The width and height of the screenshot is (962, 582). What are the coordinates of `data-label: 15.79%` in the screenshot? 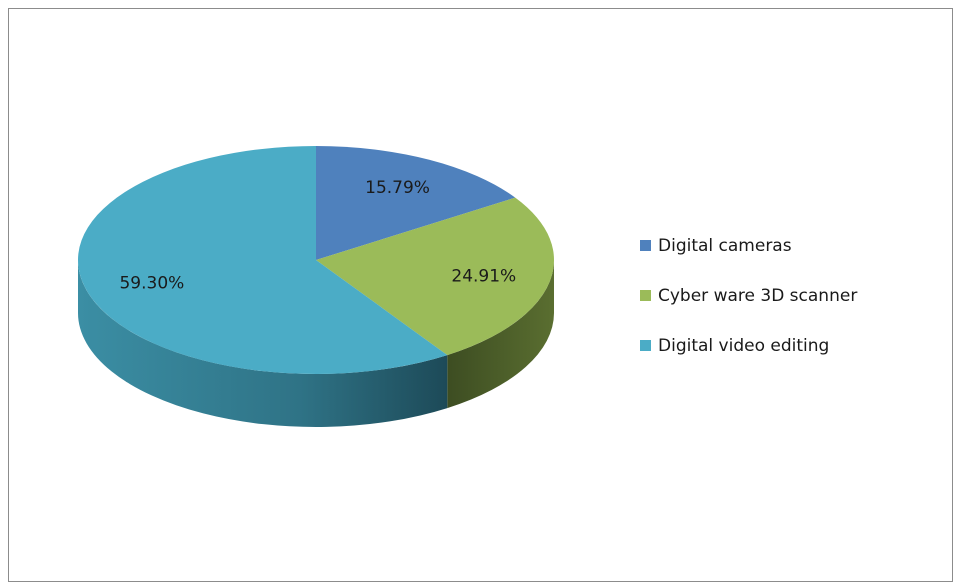 It's located at (397, 188).